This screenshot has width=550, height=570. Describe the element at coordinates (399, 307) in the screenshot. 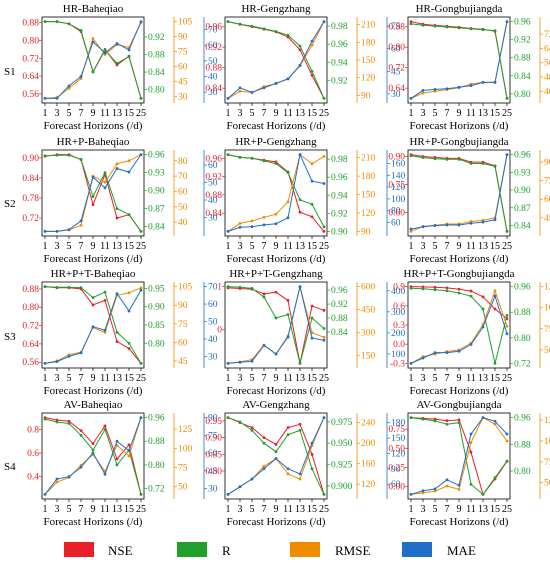

I see `y-tick-label: 0.6` at that location.